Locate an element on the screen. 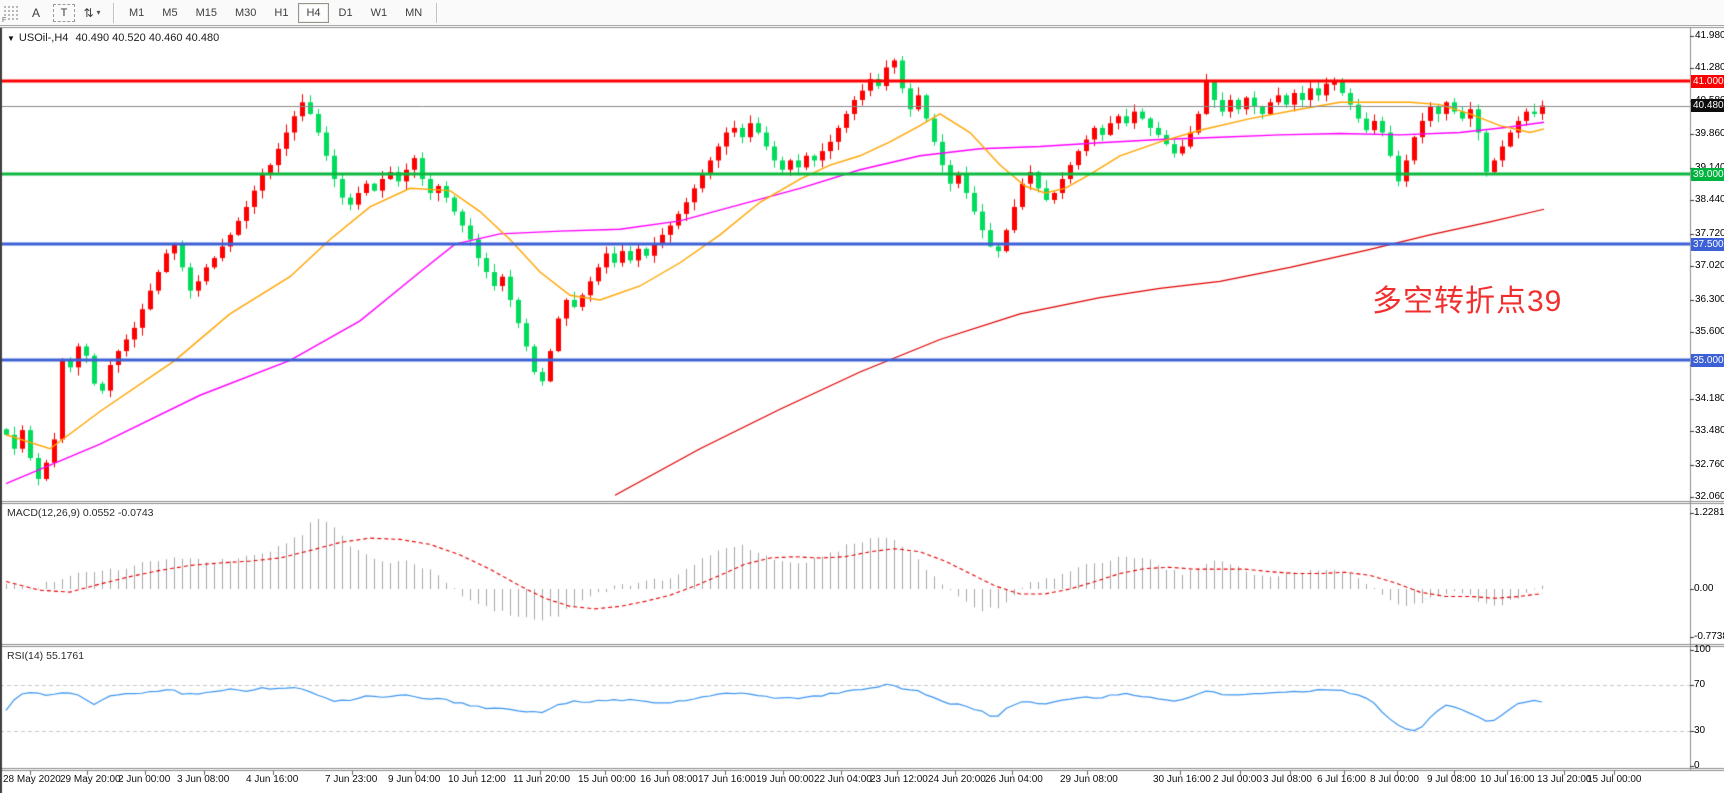 This screenshot has height=793, width=1724. rsi-indicator-label: RSI(14) 55.1761 is located at coordinates (45, 656).